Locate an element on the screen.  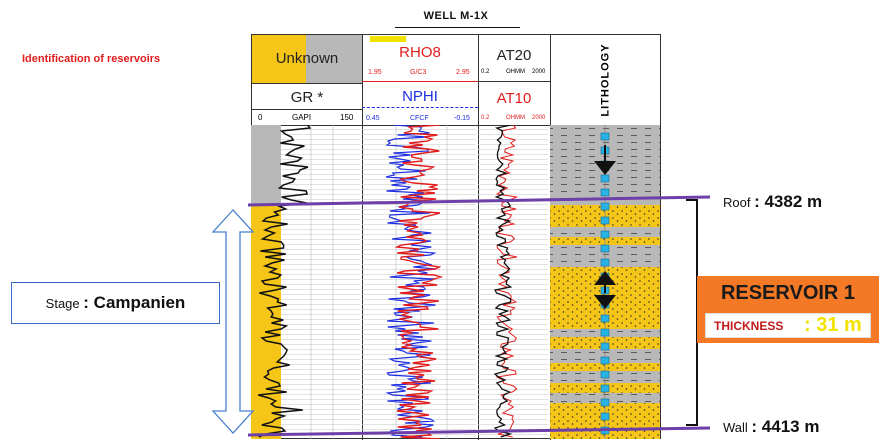
stage-box: Stage : Campanien is located at coordinates (115, 303).